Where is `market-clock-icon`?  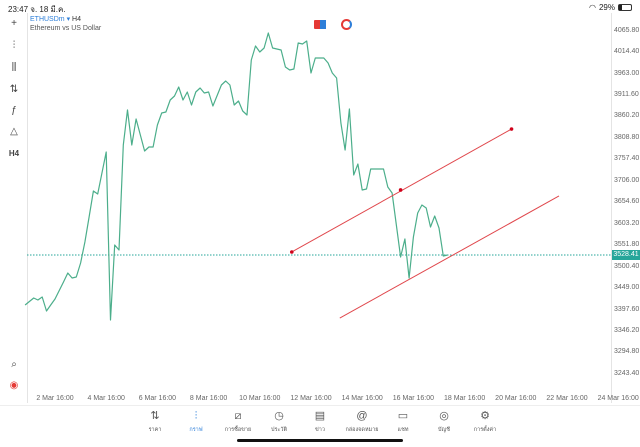
market-clock-icon is located at coordinates (346, 24).